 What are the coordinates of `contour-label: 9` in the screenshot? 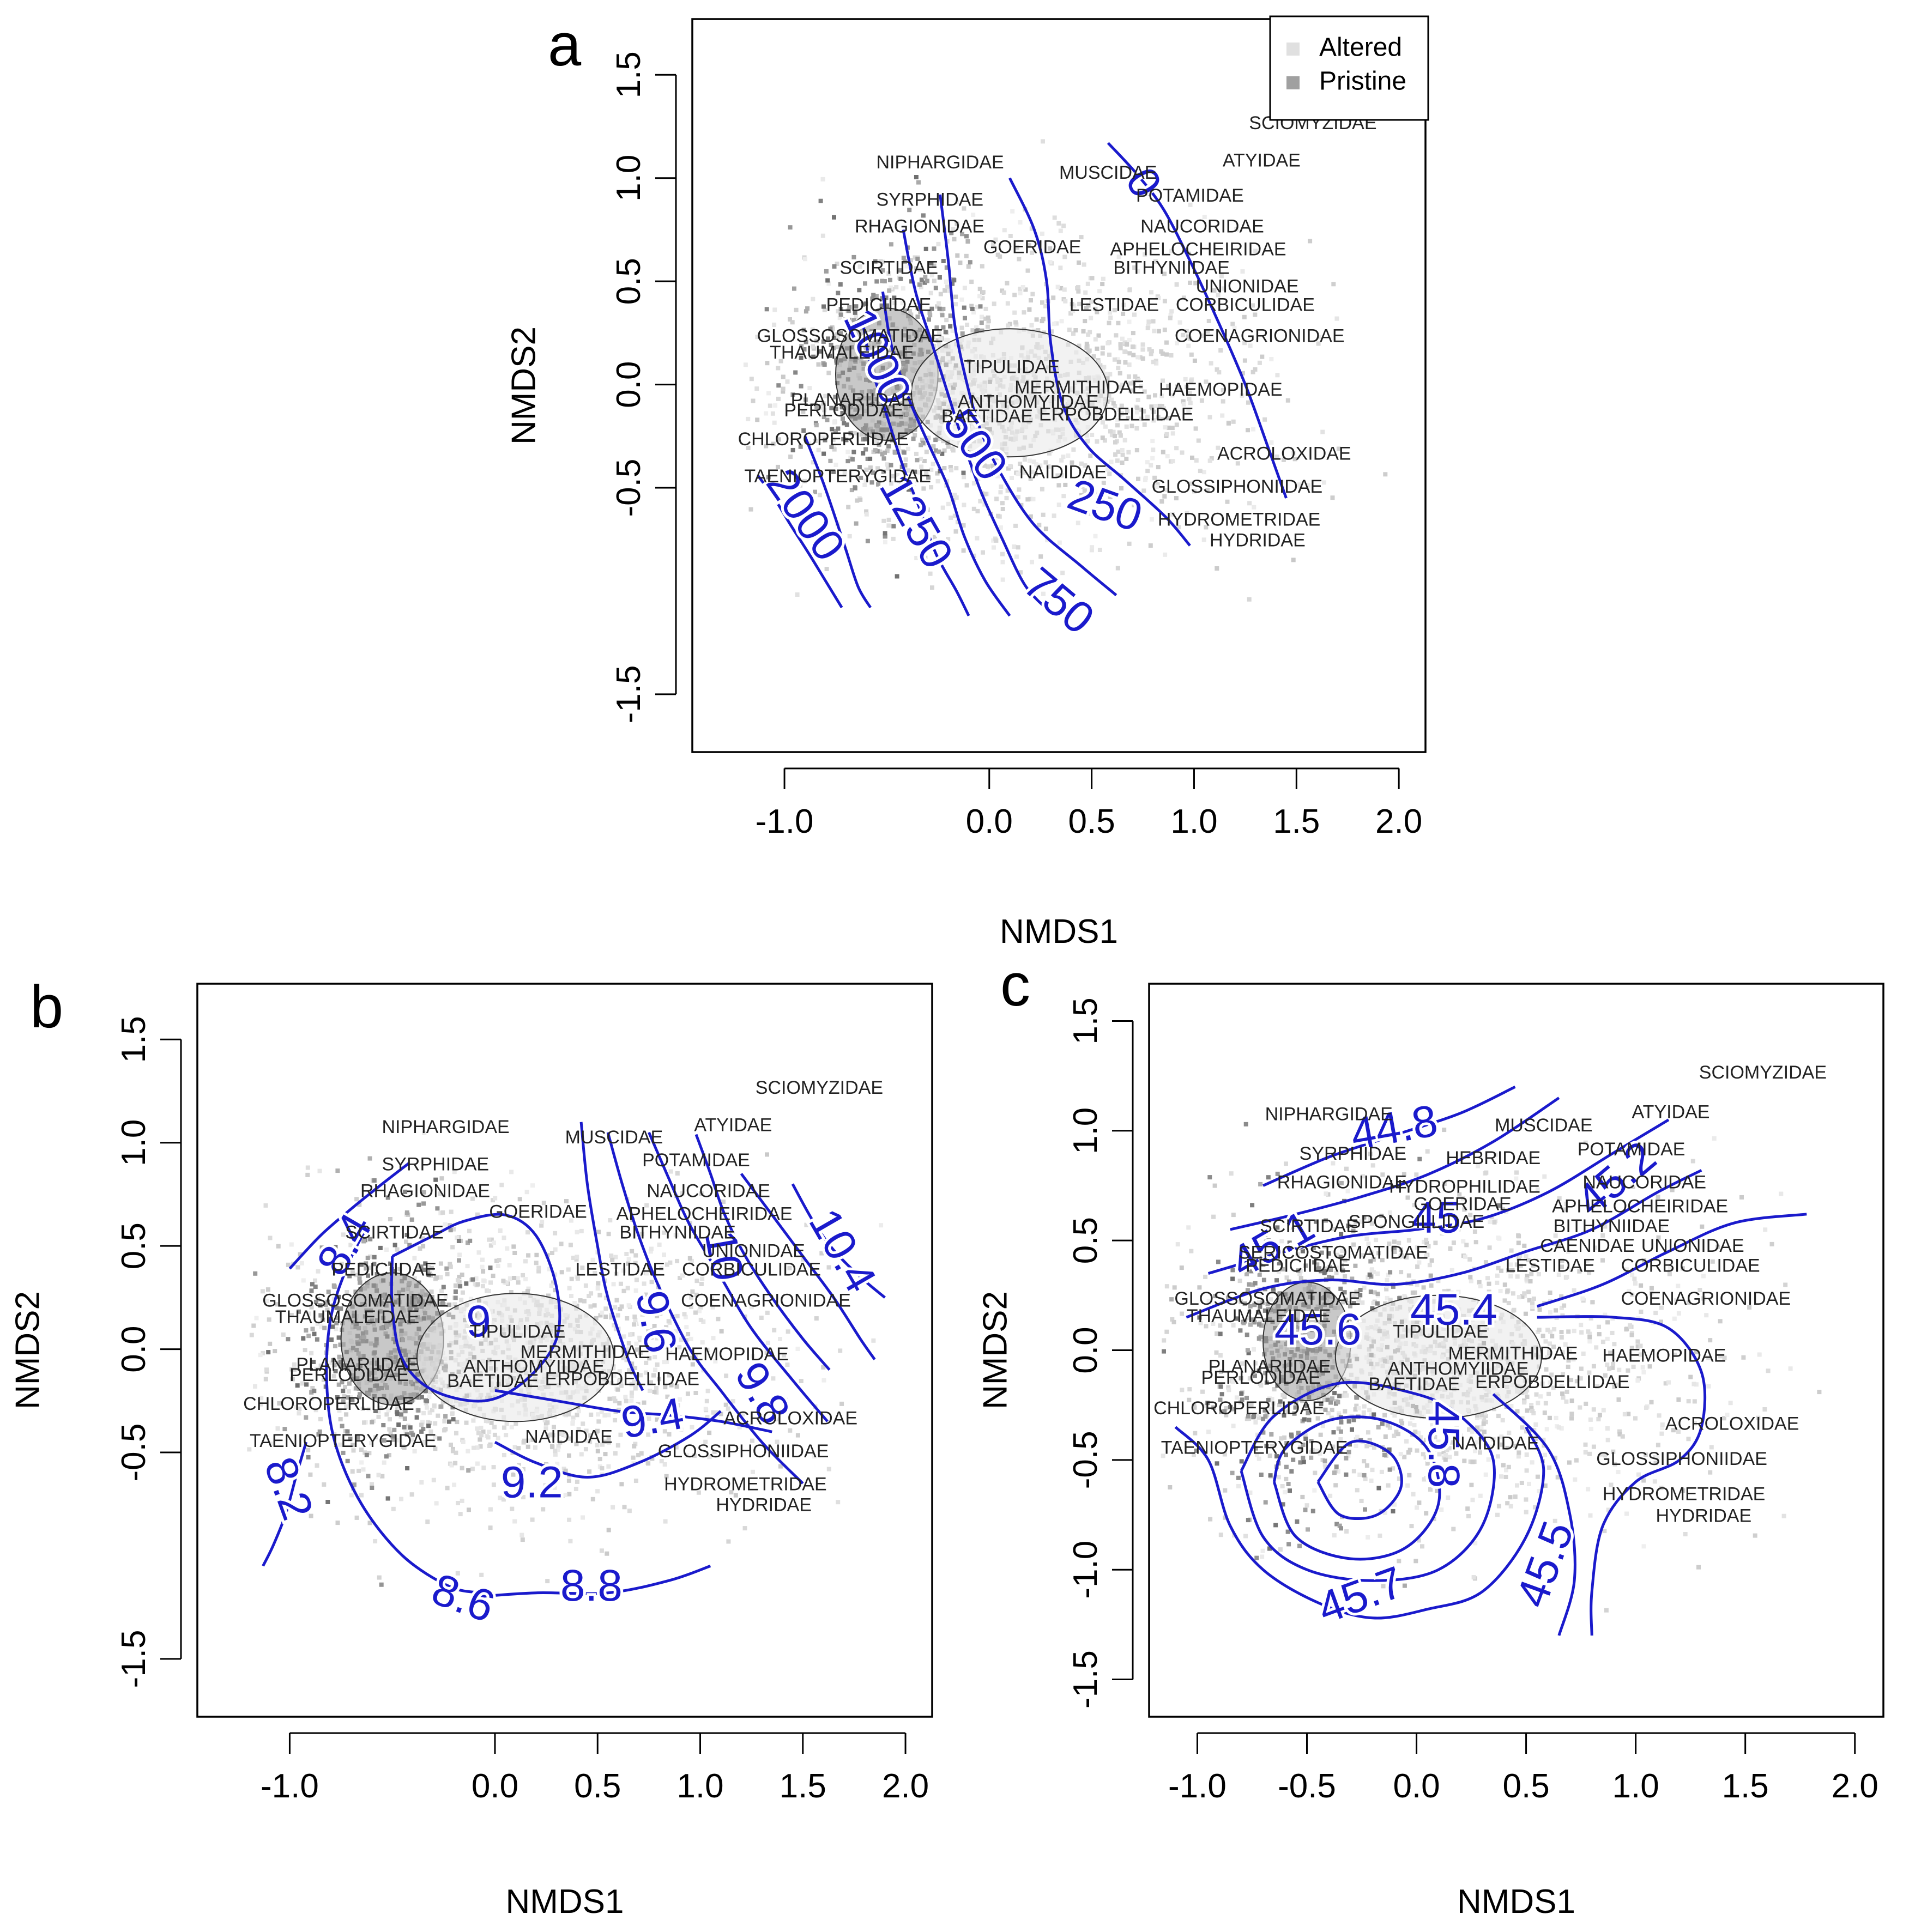 It's located at (478, 1321).